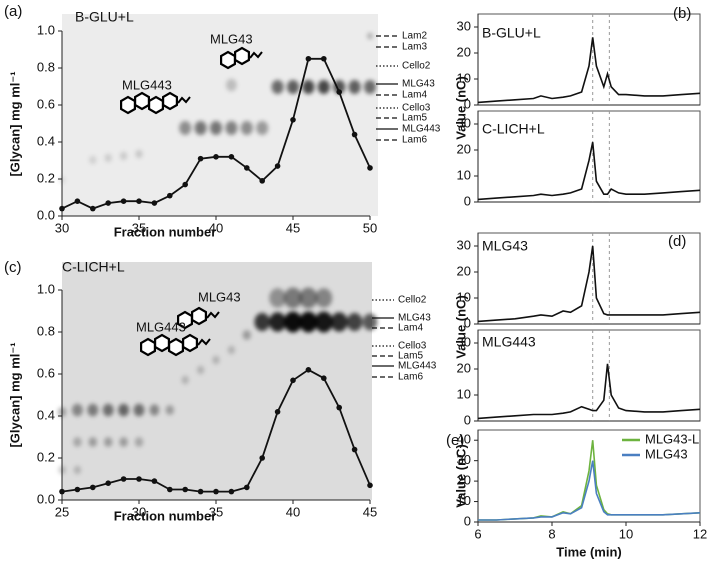 This screenshot has height=563, width=709. Describe the element at coordinates (216, 511) in the screenshot. I see `x-tick-label: 35` at that location.